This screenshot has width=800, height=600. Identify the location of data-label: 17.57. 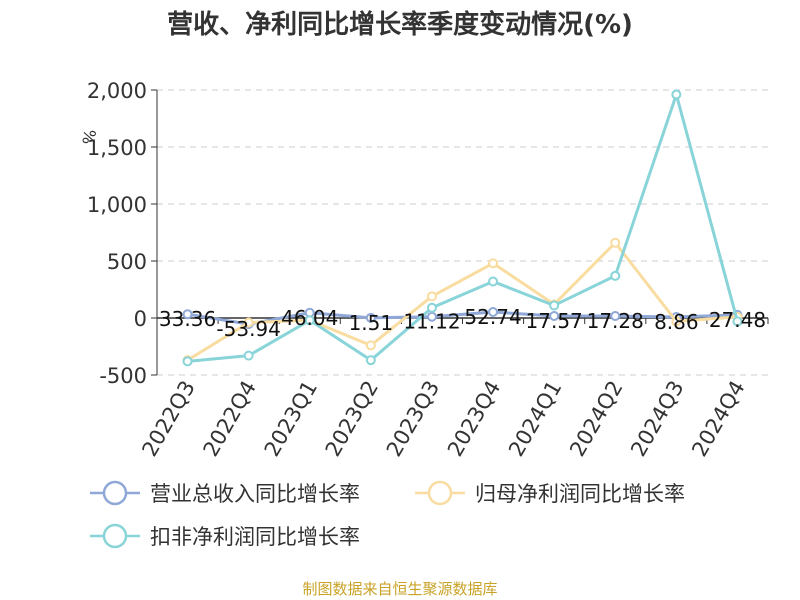
(554, 321).